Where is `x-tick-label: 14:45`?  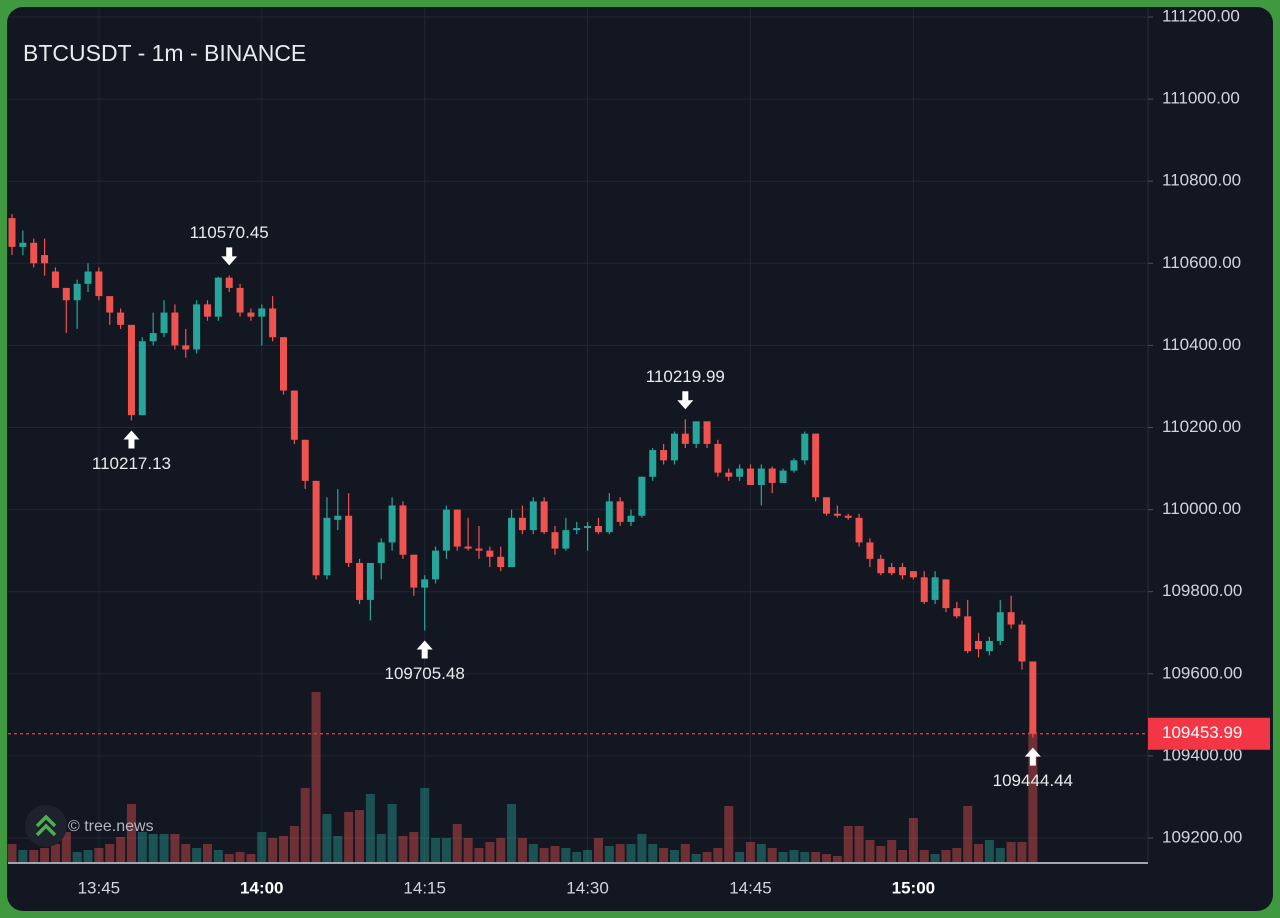
x-tick-label: 14:45 is located at coordinates (750, 887).